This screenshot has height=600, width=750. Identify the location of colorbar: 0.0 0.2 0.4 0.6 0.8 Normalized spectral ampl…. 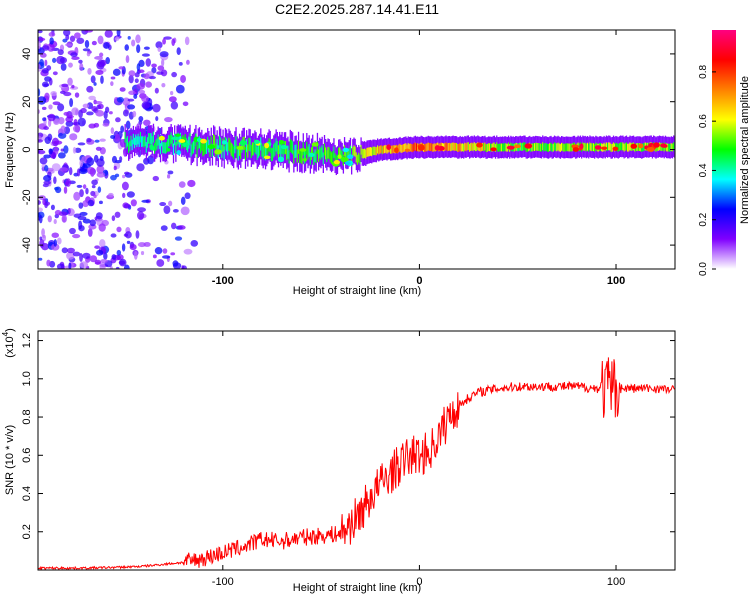
(724, 153).